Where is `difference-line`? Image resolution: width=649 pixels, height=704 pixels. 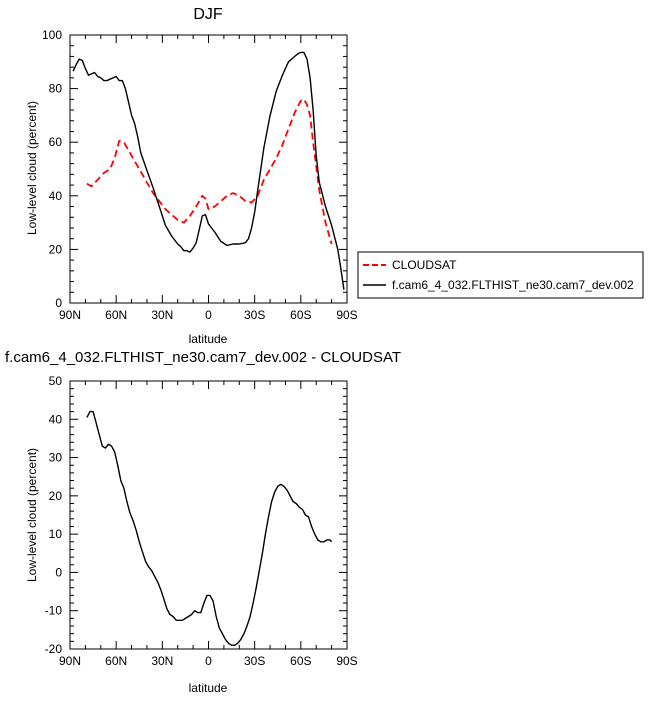 difference-line is located at coordinates (209, 528).